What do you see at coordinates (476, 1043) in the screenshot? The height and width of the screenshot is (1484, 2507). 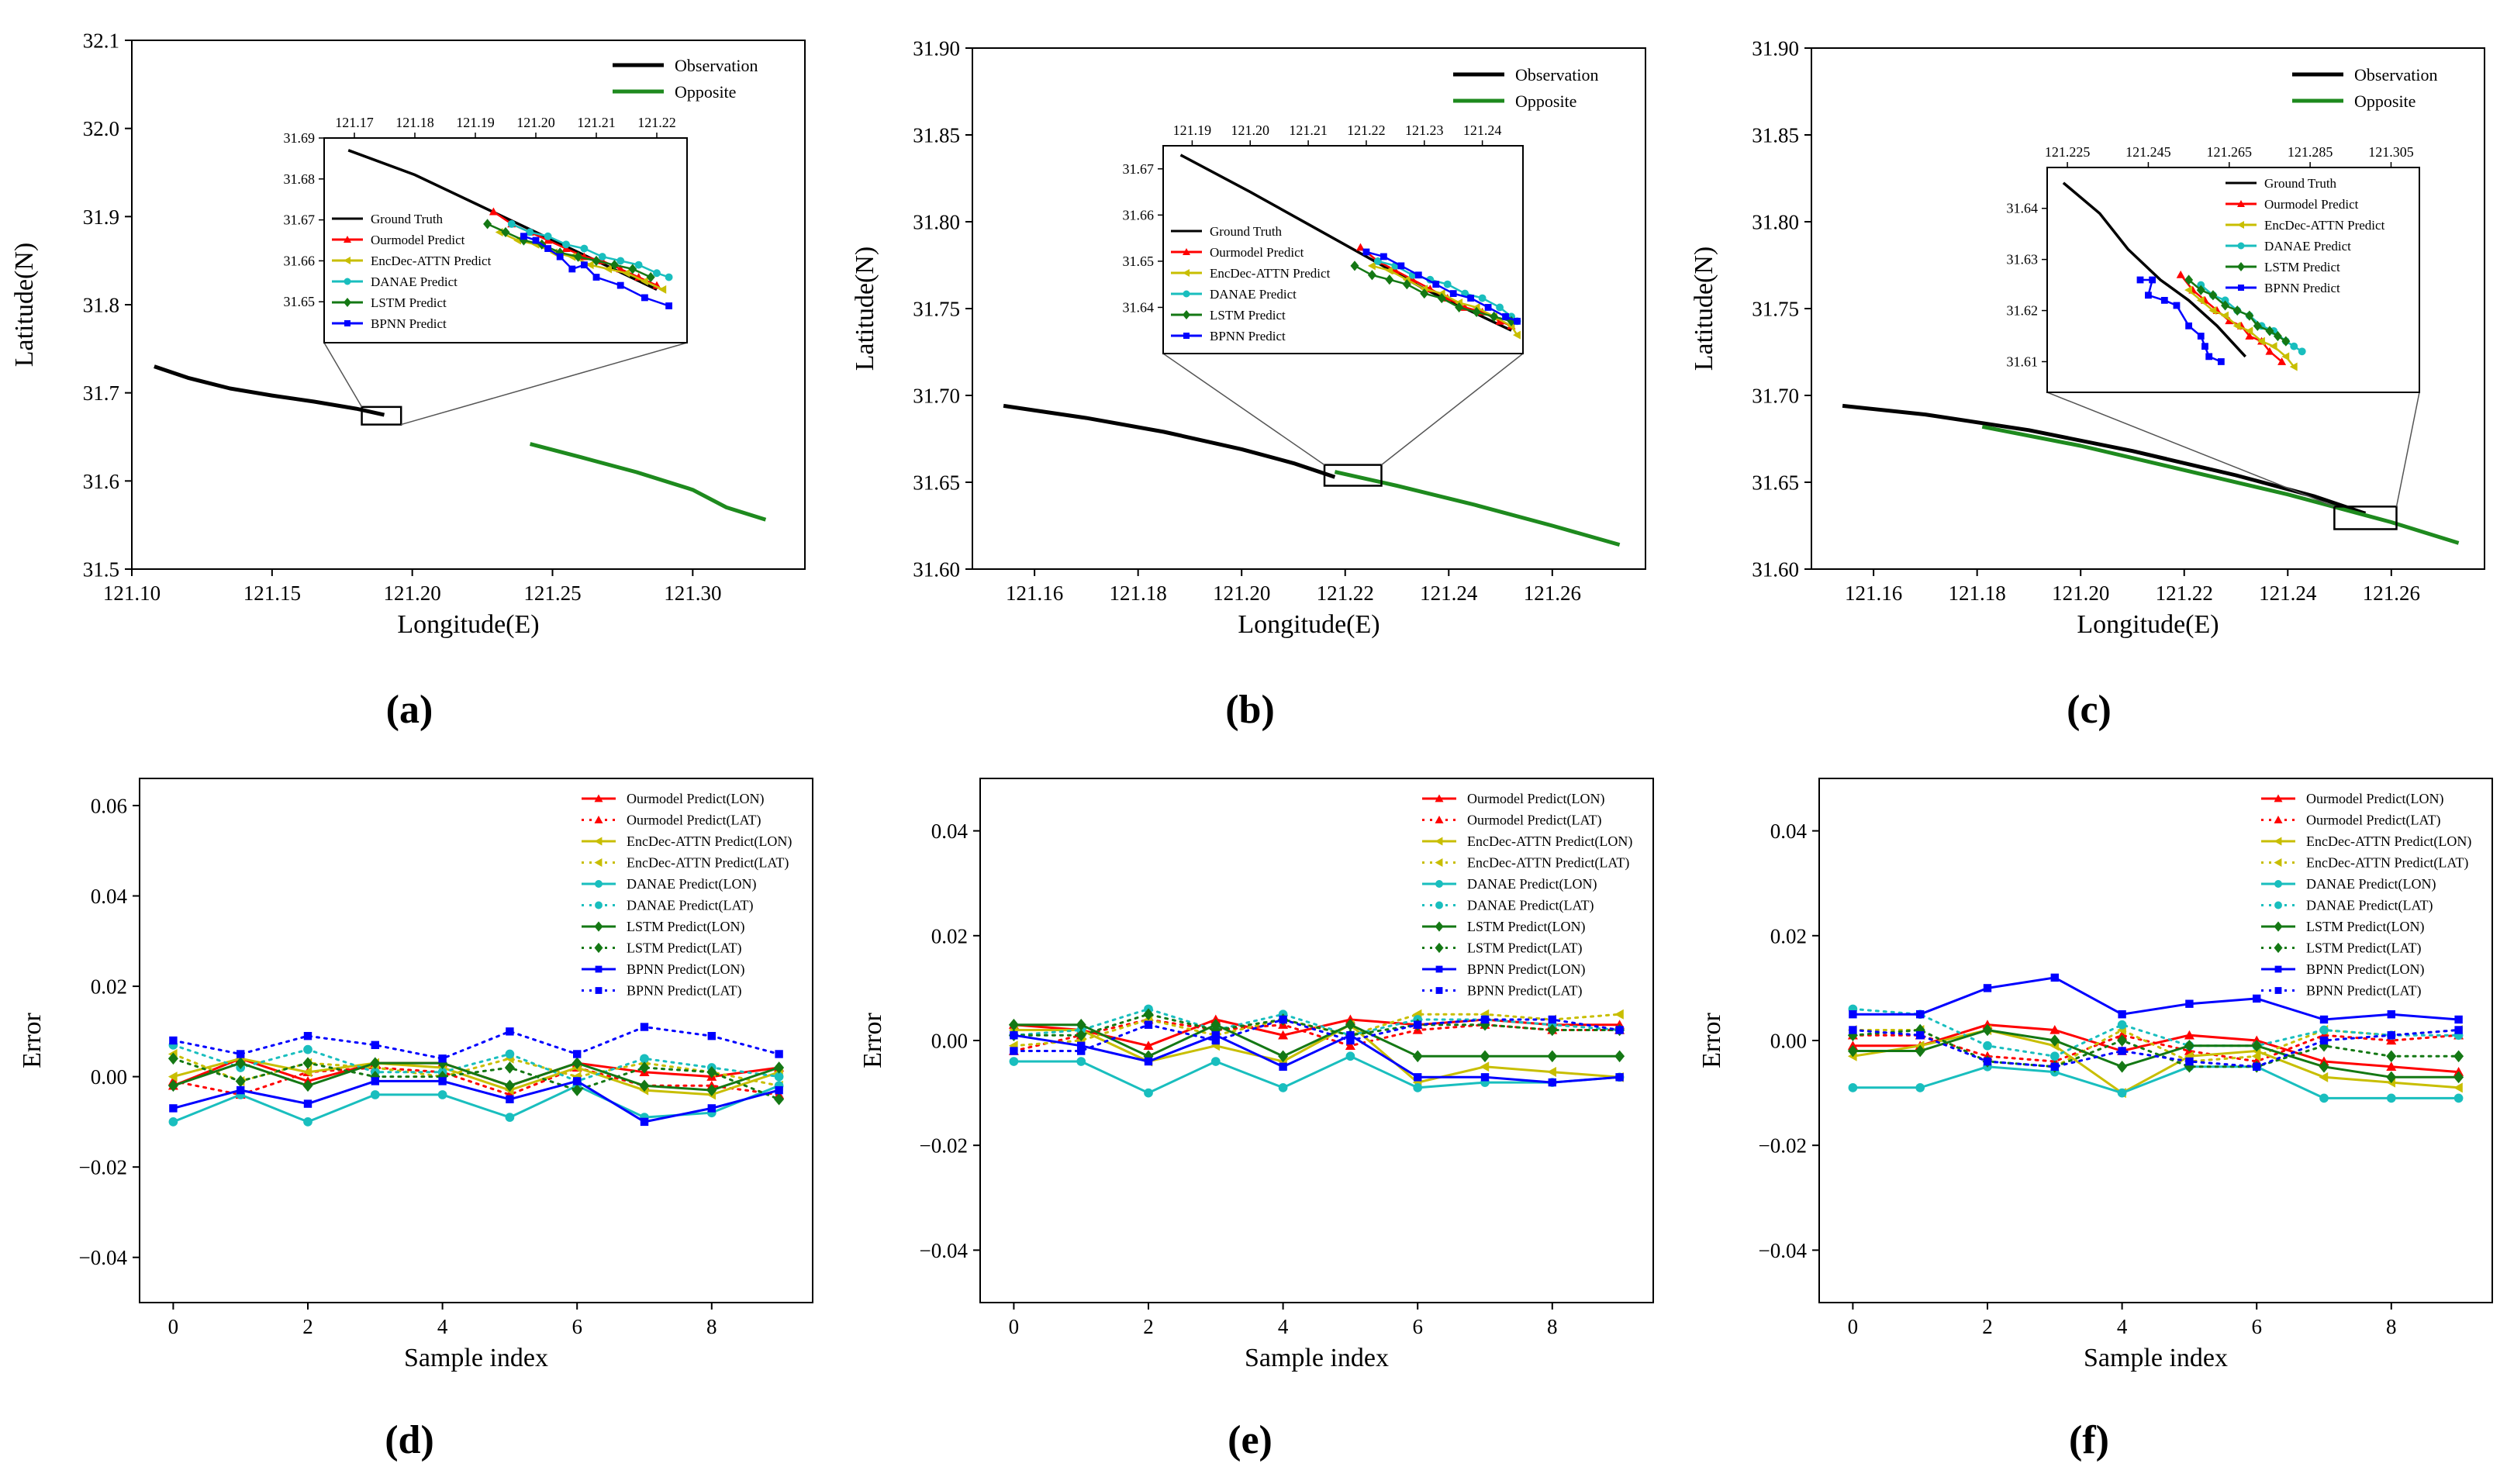 I see `series-line-bpnn-predict-lat` at bounding box center [476, 1043].